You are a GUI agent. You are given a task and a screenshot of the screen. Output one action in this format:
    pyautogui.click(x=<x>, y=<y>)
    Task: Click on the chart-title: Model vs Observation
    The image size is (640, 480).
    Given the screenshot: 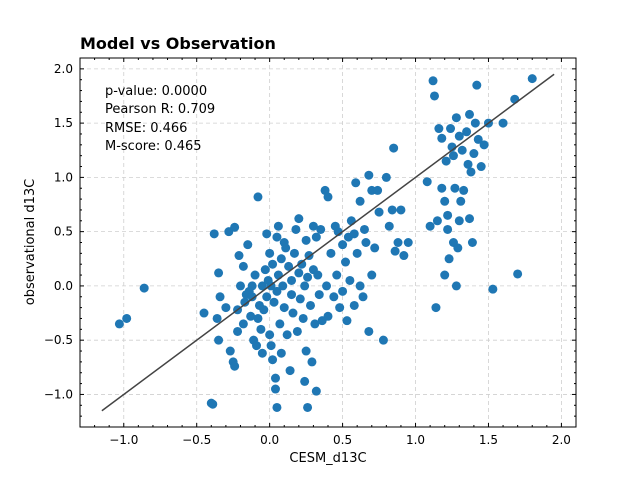 What is the action you would take?
    pyautogui.click(x=178, y=43)
    